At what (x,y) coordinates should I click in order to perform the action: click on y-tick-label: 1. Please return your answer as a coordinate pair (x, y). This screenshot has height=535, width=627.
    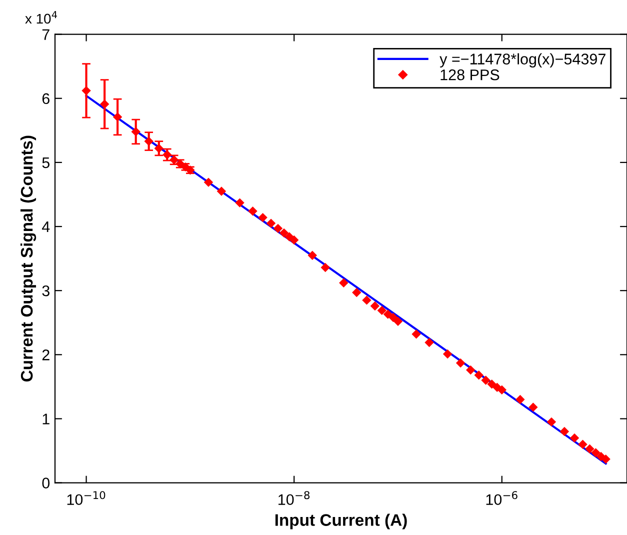
    Looking at the image, I should click on (46, 419).